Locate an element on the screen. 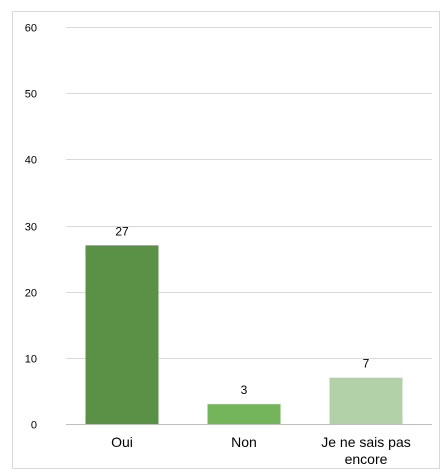 This screenshot has height=473, width=446. bar-oui is located at coordinates (122, 334).